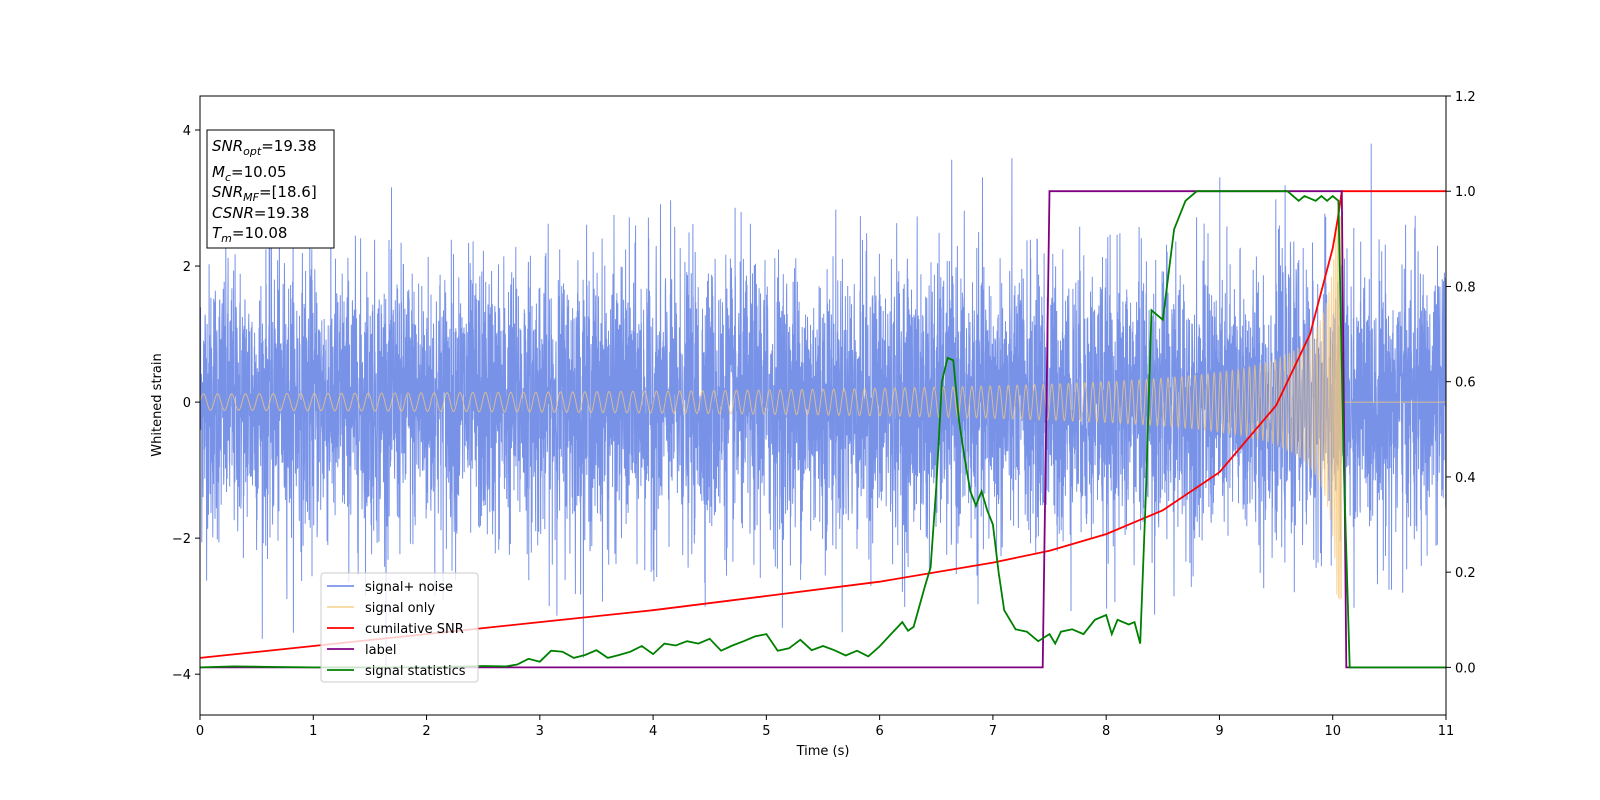 This screenshot has width=1600, height=800. Describe the element at coordinates (260, 213) in the screenshot. I see `annotation-csnr: CSNR=19.38` at that location.